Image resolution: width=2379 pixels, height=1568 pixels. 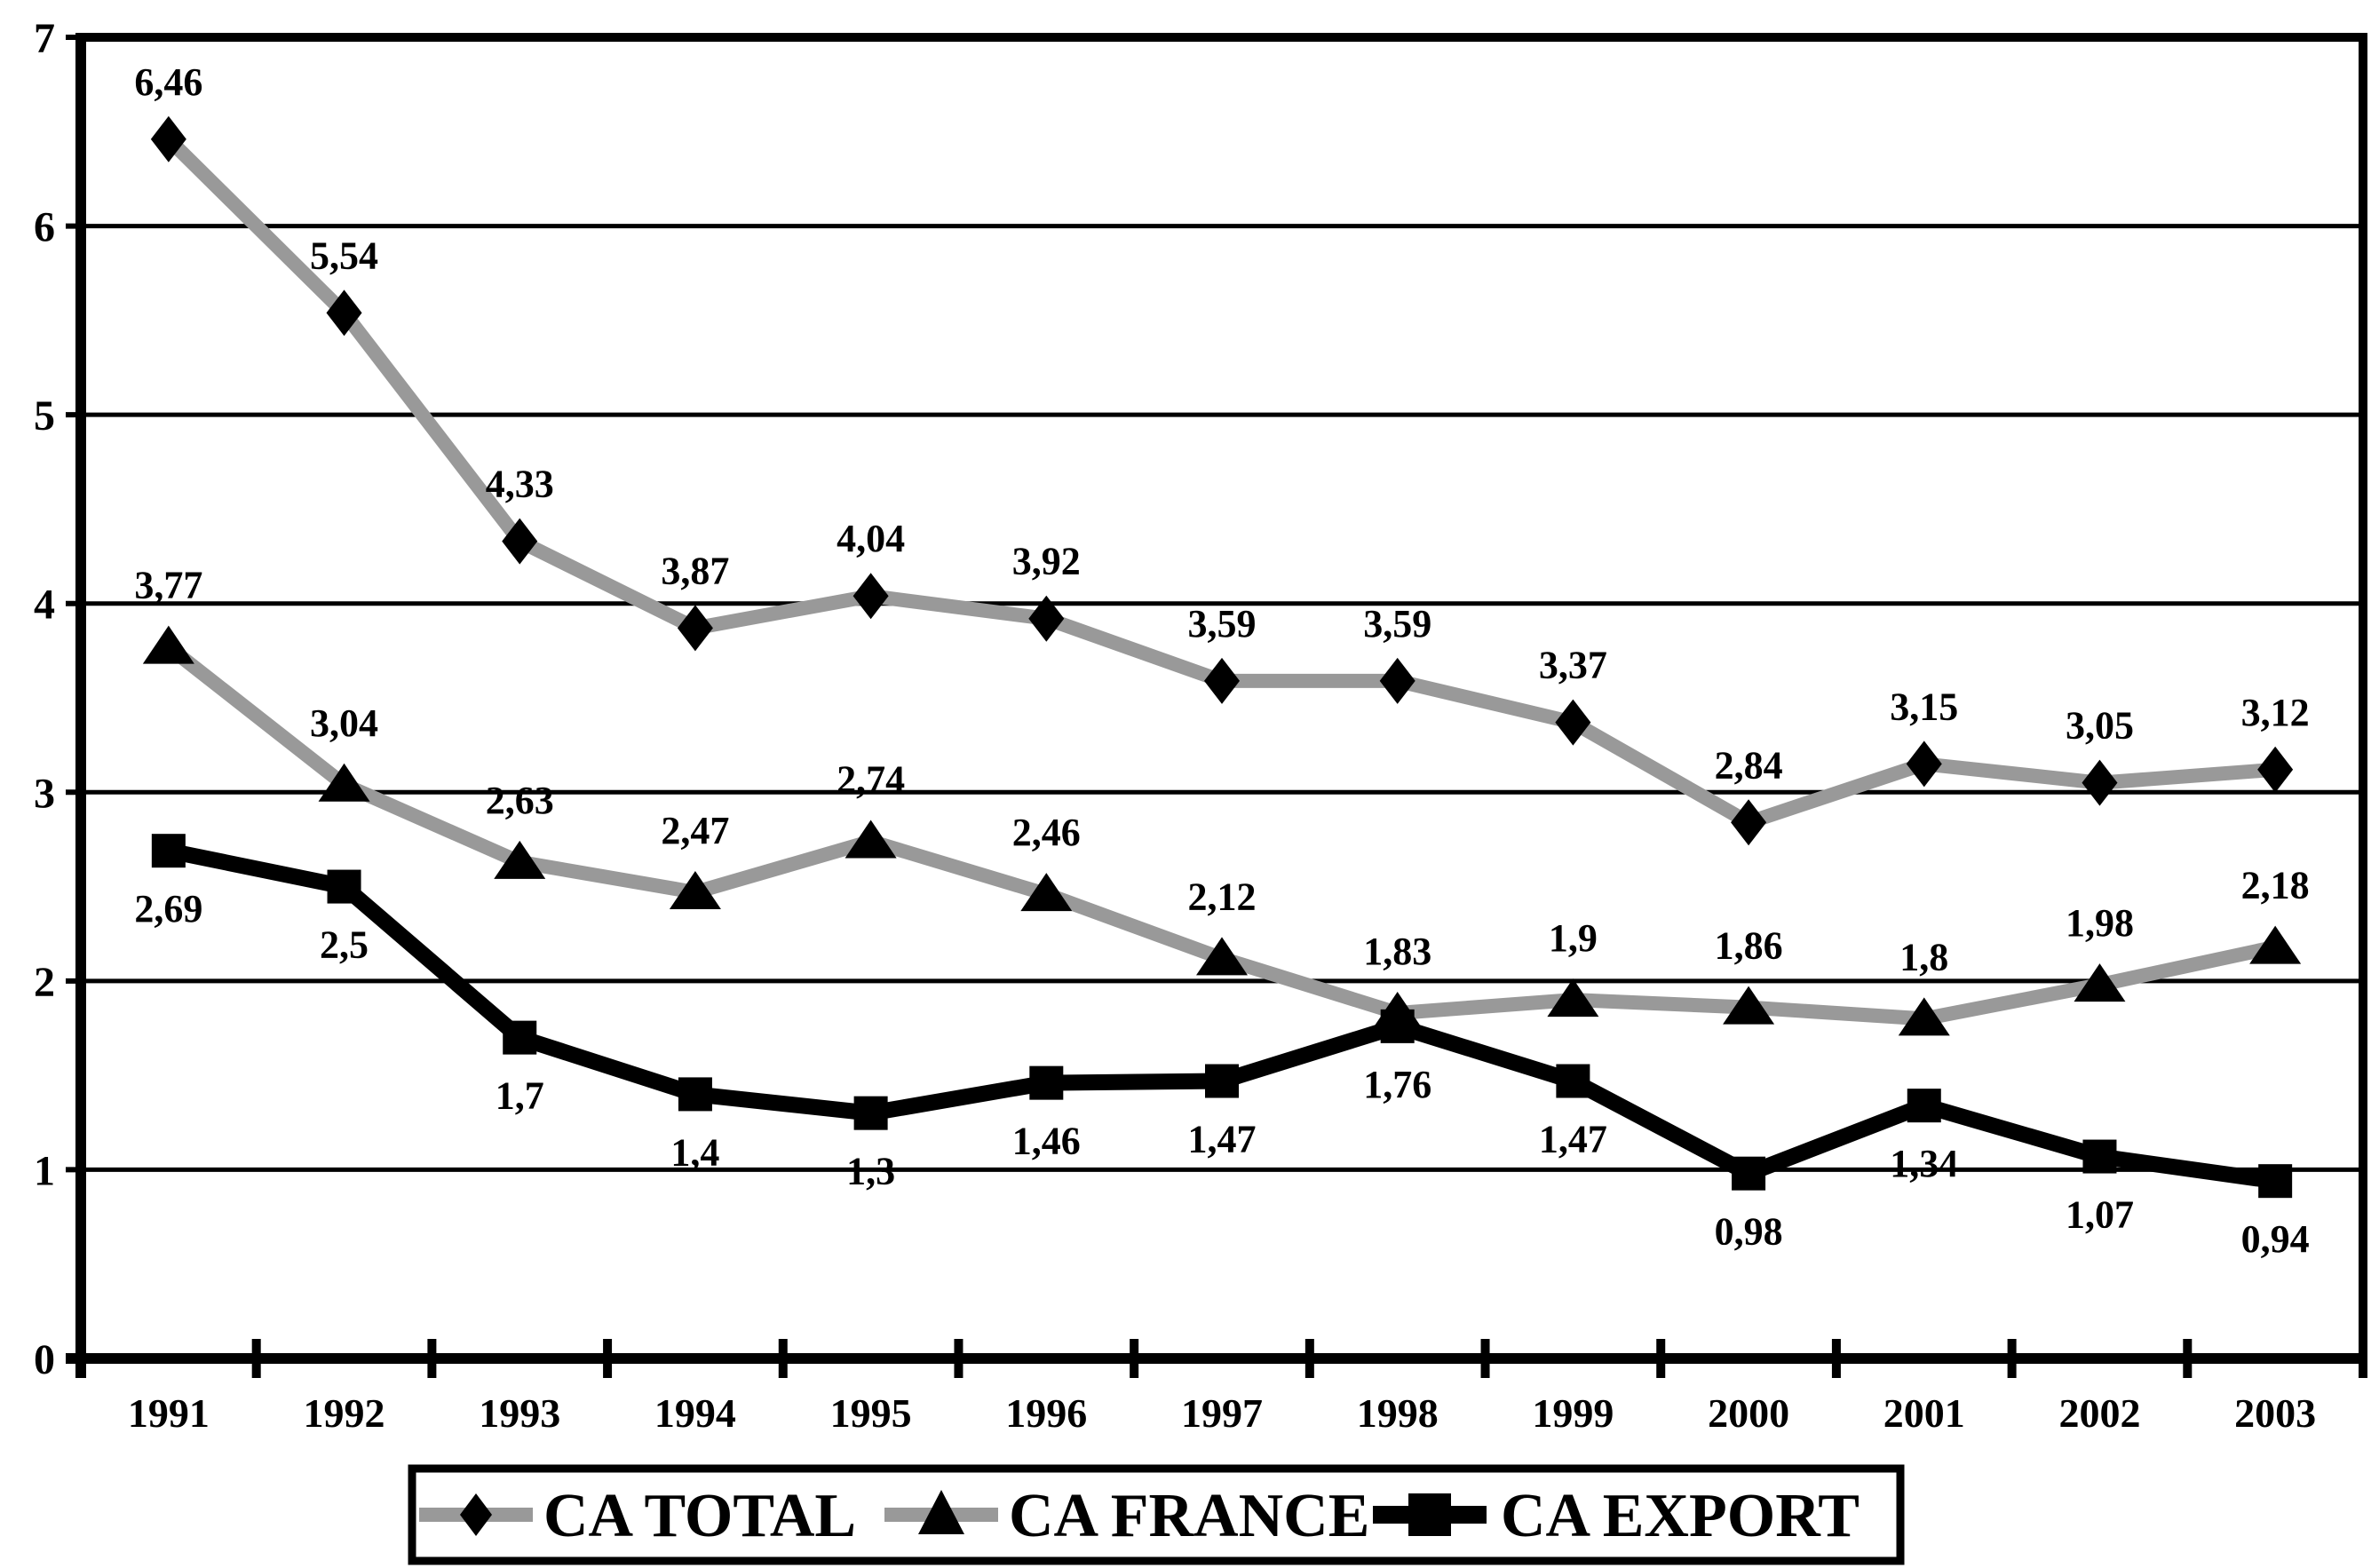 What do you see at coordinates (1398, 1413) in the screenshot?
I see `x-axis-year-label: 1998` at bounding box center [1398, 1413].